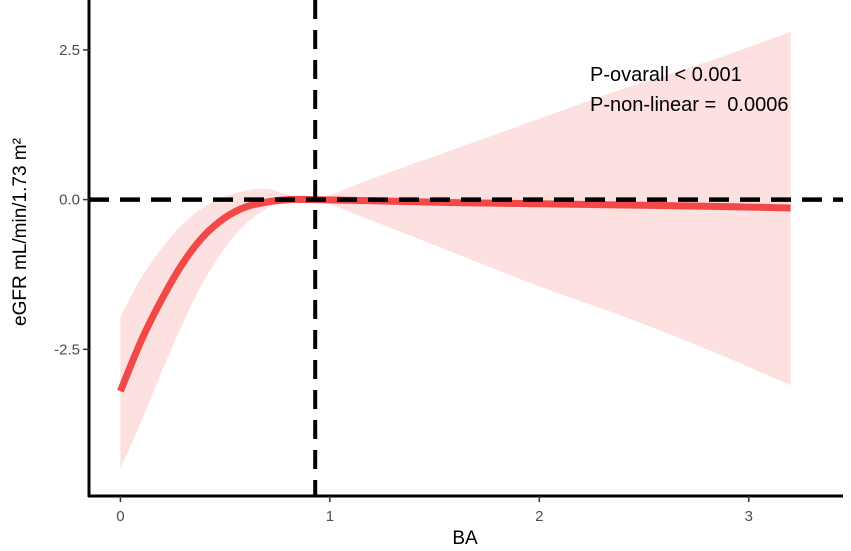 This screenshot has width=851, height=551. Describe the element at coordinates (69, 200) in the screenshot. I see `y-tick-label: 0.0` at that location.